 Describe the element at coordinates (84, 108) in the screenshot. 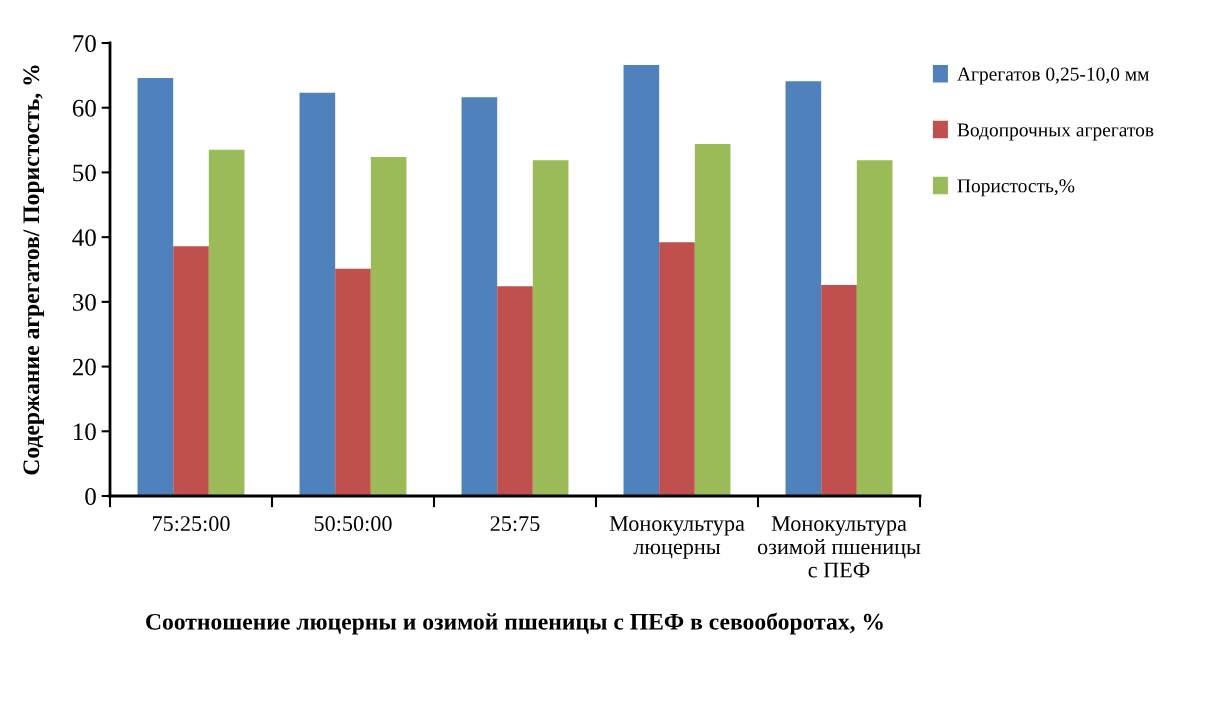

I see `y-tick-label: 60` at that location.